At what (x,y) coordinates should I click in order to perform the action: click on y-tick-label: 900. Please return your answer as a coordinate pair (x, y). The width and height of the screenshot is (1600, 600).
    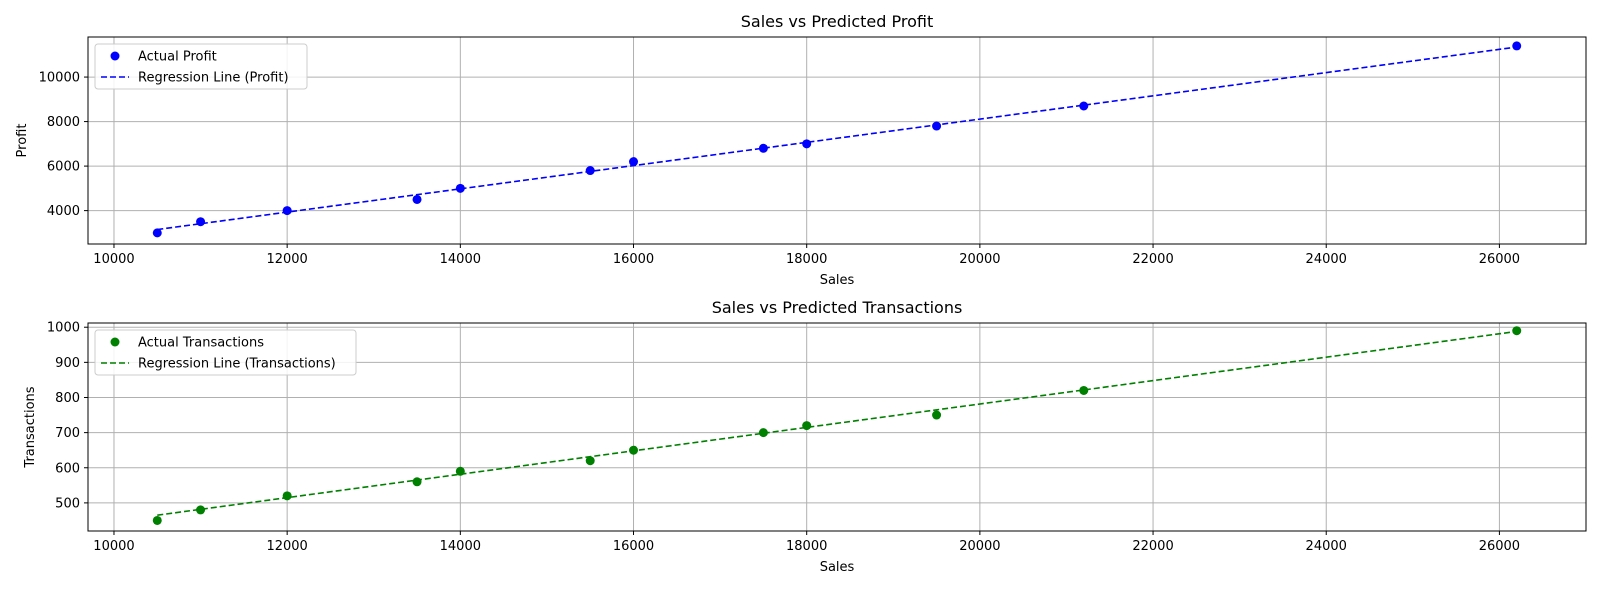
    Looking at the image, I should click on (67, 363).